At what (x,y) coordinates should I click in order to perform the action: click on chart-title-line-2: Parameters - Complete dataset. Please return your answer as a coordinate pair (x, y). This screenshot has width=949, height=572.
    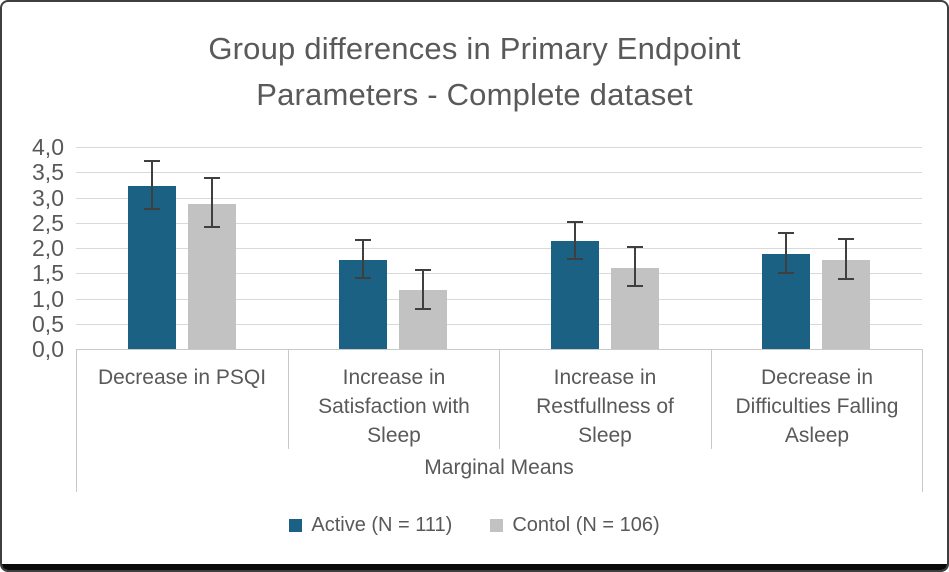
    Looking at the image, I should click on (474, 94).